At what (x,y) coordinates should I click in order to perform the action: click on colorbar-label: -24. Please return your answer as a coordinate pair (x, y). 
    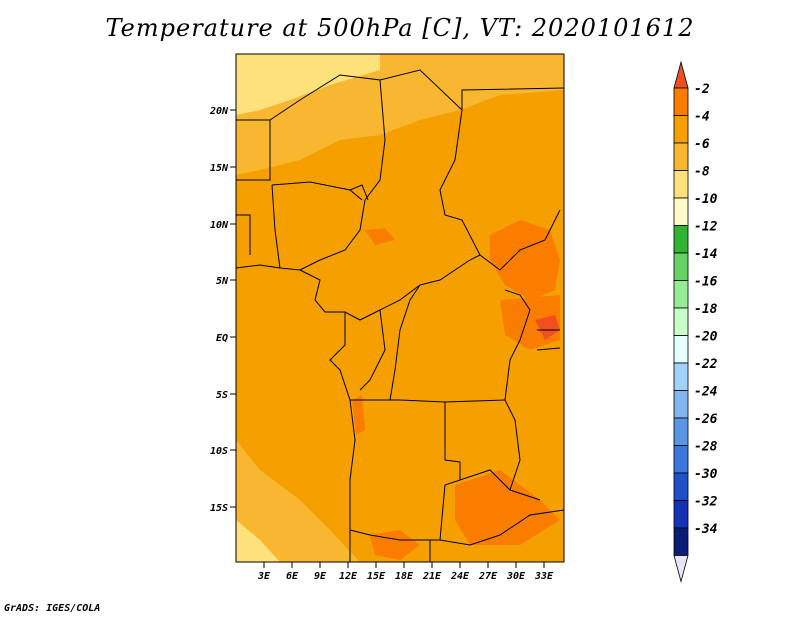
    Looking at the image, I should click on (706, 392).